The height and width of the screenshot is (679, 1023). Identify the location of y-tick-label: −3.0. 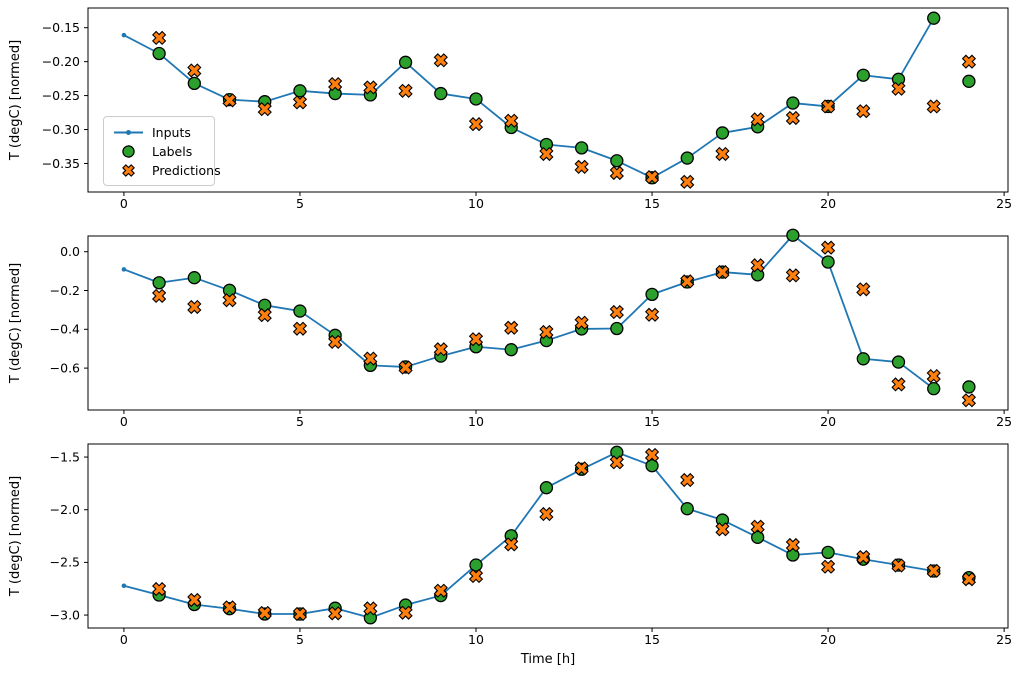
(65, 614).